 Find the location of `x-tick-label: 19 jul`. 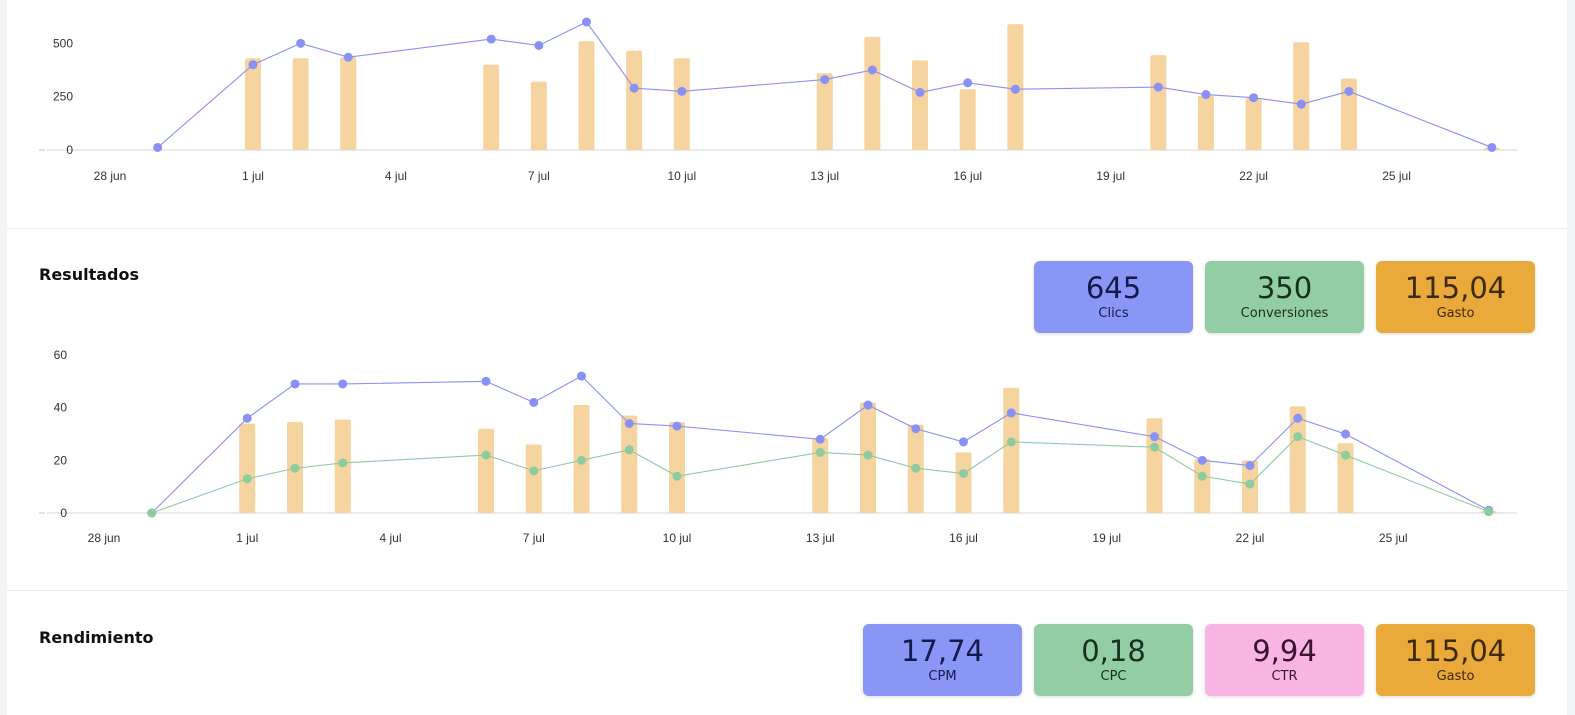

x-tick-label: 19 jul is located at coordinates (1106, 538).